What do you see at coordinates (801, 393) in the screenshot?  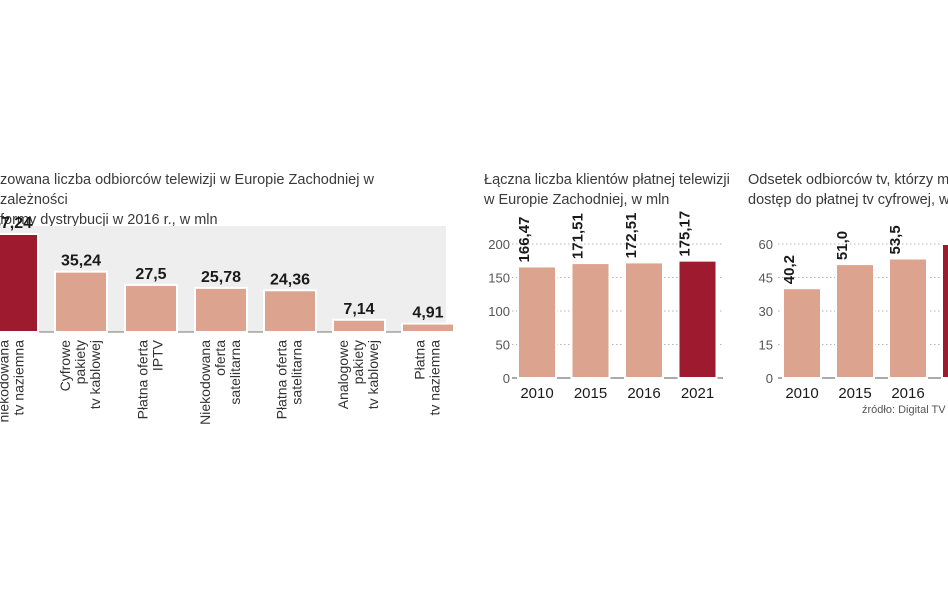 I see `chart3-x-tick: 2010` at bounding box center [801, 393].